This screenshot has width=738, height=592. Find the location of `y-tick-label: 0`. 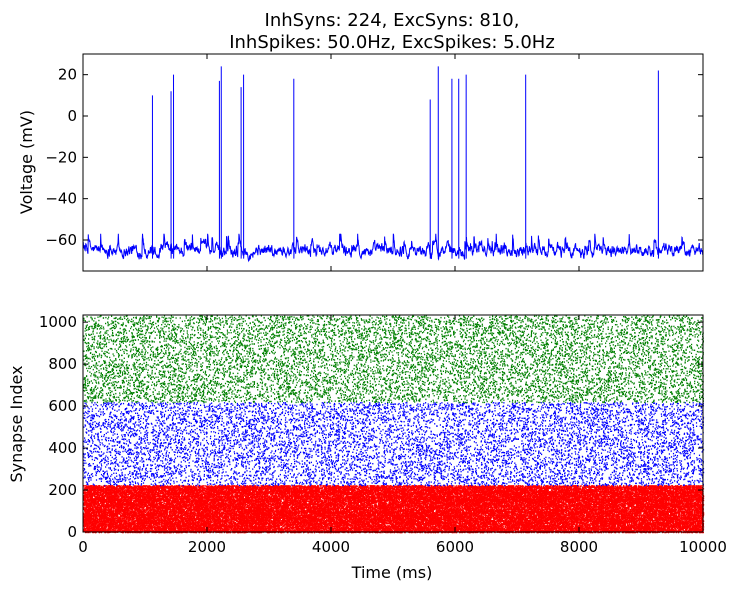

y-tick-label: 0 is located at coordinates (72, 116).